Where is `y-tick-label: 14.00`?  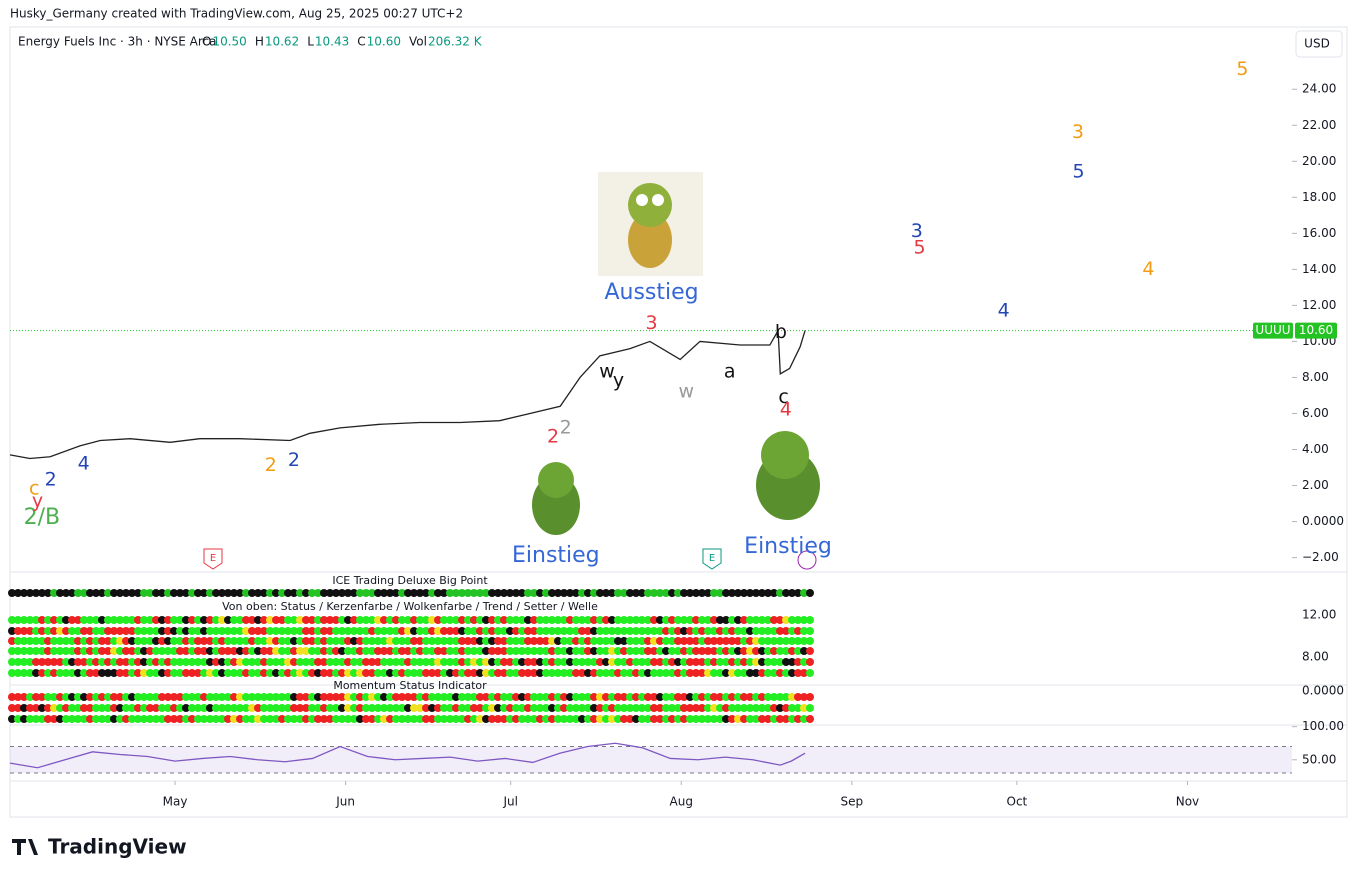
y-tick-label: 14.00 is located at coordinates (1319, 269).